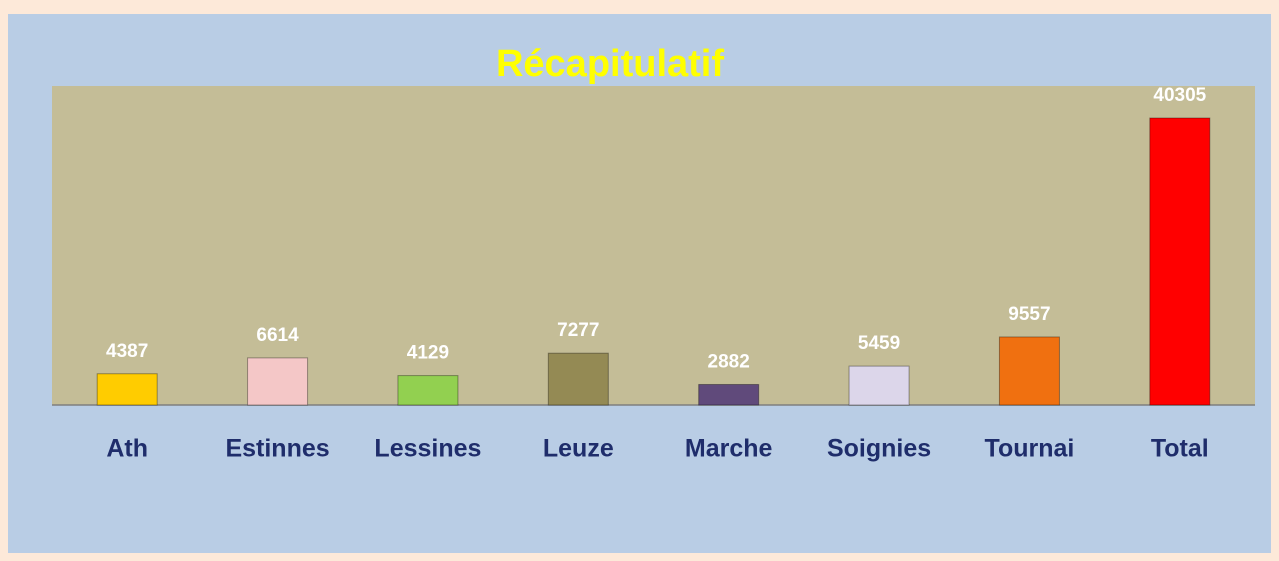 The image size is (1279, 561). I want to click on x-tick-label: Leuze, so click(578, 449).